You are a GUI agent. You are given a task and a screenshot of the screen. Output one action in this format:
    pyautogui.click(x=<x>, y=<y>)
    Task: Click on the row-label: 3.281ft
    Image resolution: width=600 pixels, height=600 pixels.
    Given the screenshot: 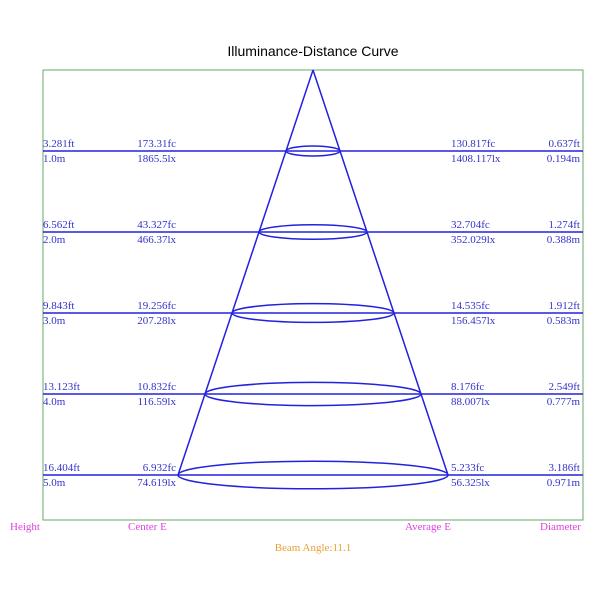 What is the action you would take?
    pyautogui.click(x=58, y=144)
    